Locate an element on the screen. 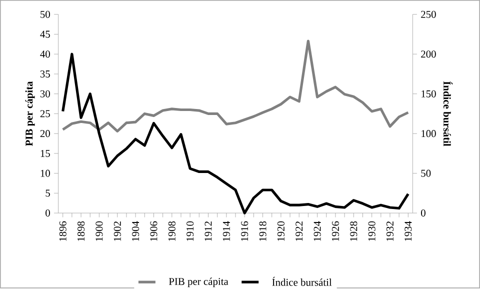 This screenshot has width=480, height=291. y2-tick-label: 200 is located at coordinates (428, 54).